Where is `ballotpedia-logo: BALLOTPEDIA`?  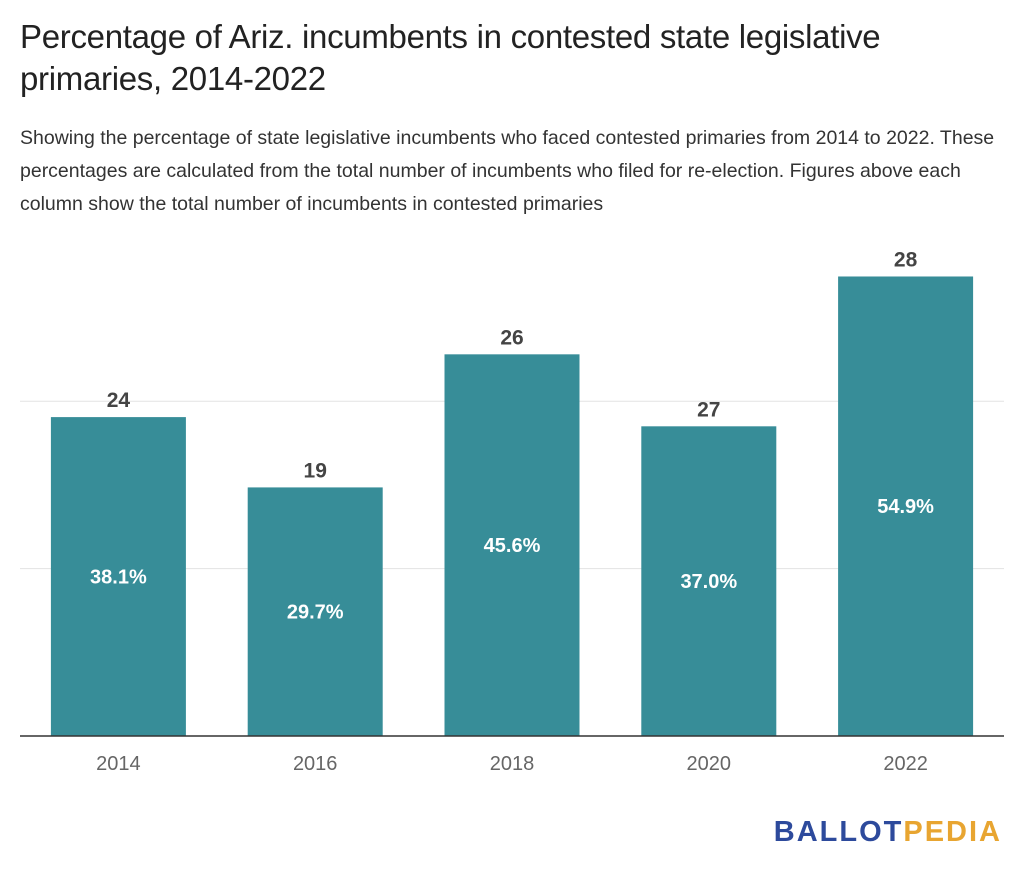
ballotpedia-logo: BALLOTPEDIA is located at coordinates (888, 832).